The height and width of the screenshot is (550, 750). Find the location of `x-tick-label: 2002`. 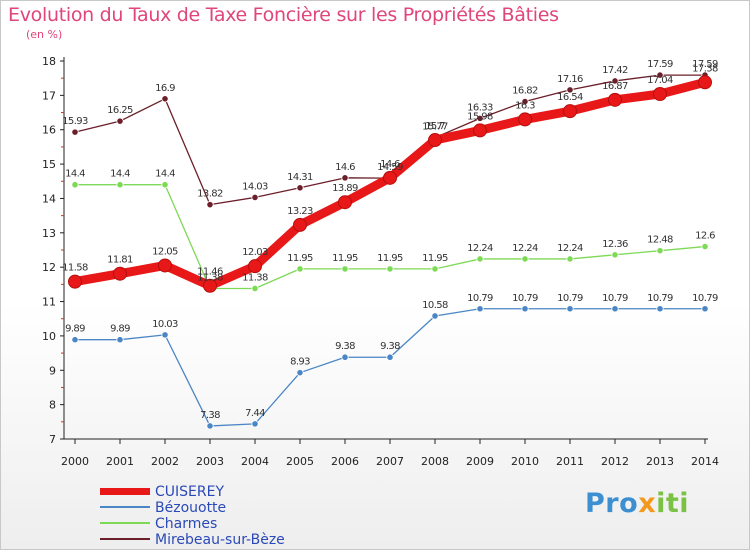

x-tick-label: 2002 is located at coordinates (165, 461).